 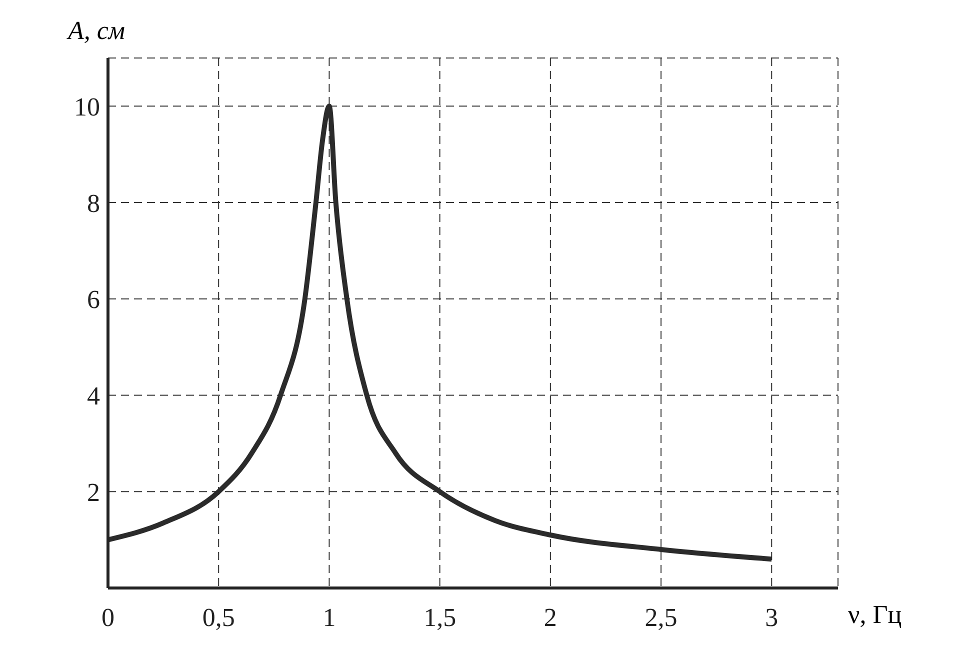 What do you see at coordinates (550, 617) in the screenshot?
I see `x-tick-label: 2` at bounding box center [550, 617].